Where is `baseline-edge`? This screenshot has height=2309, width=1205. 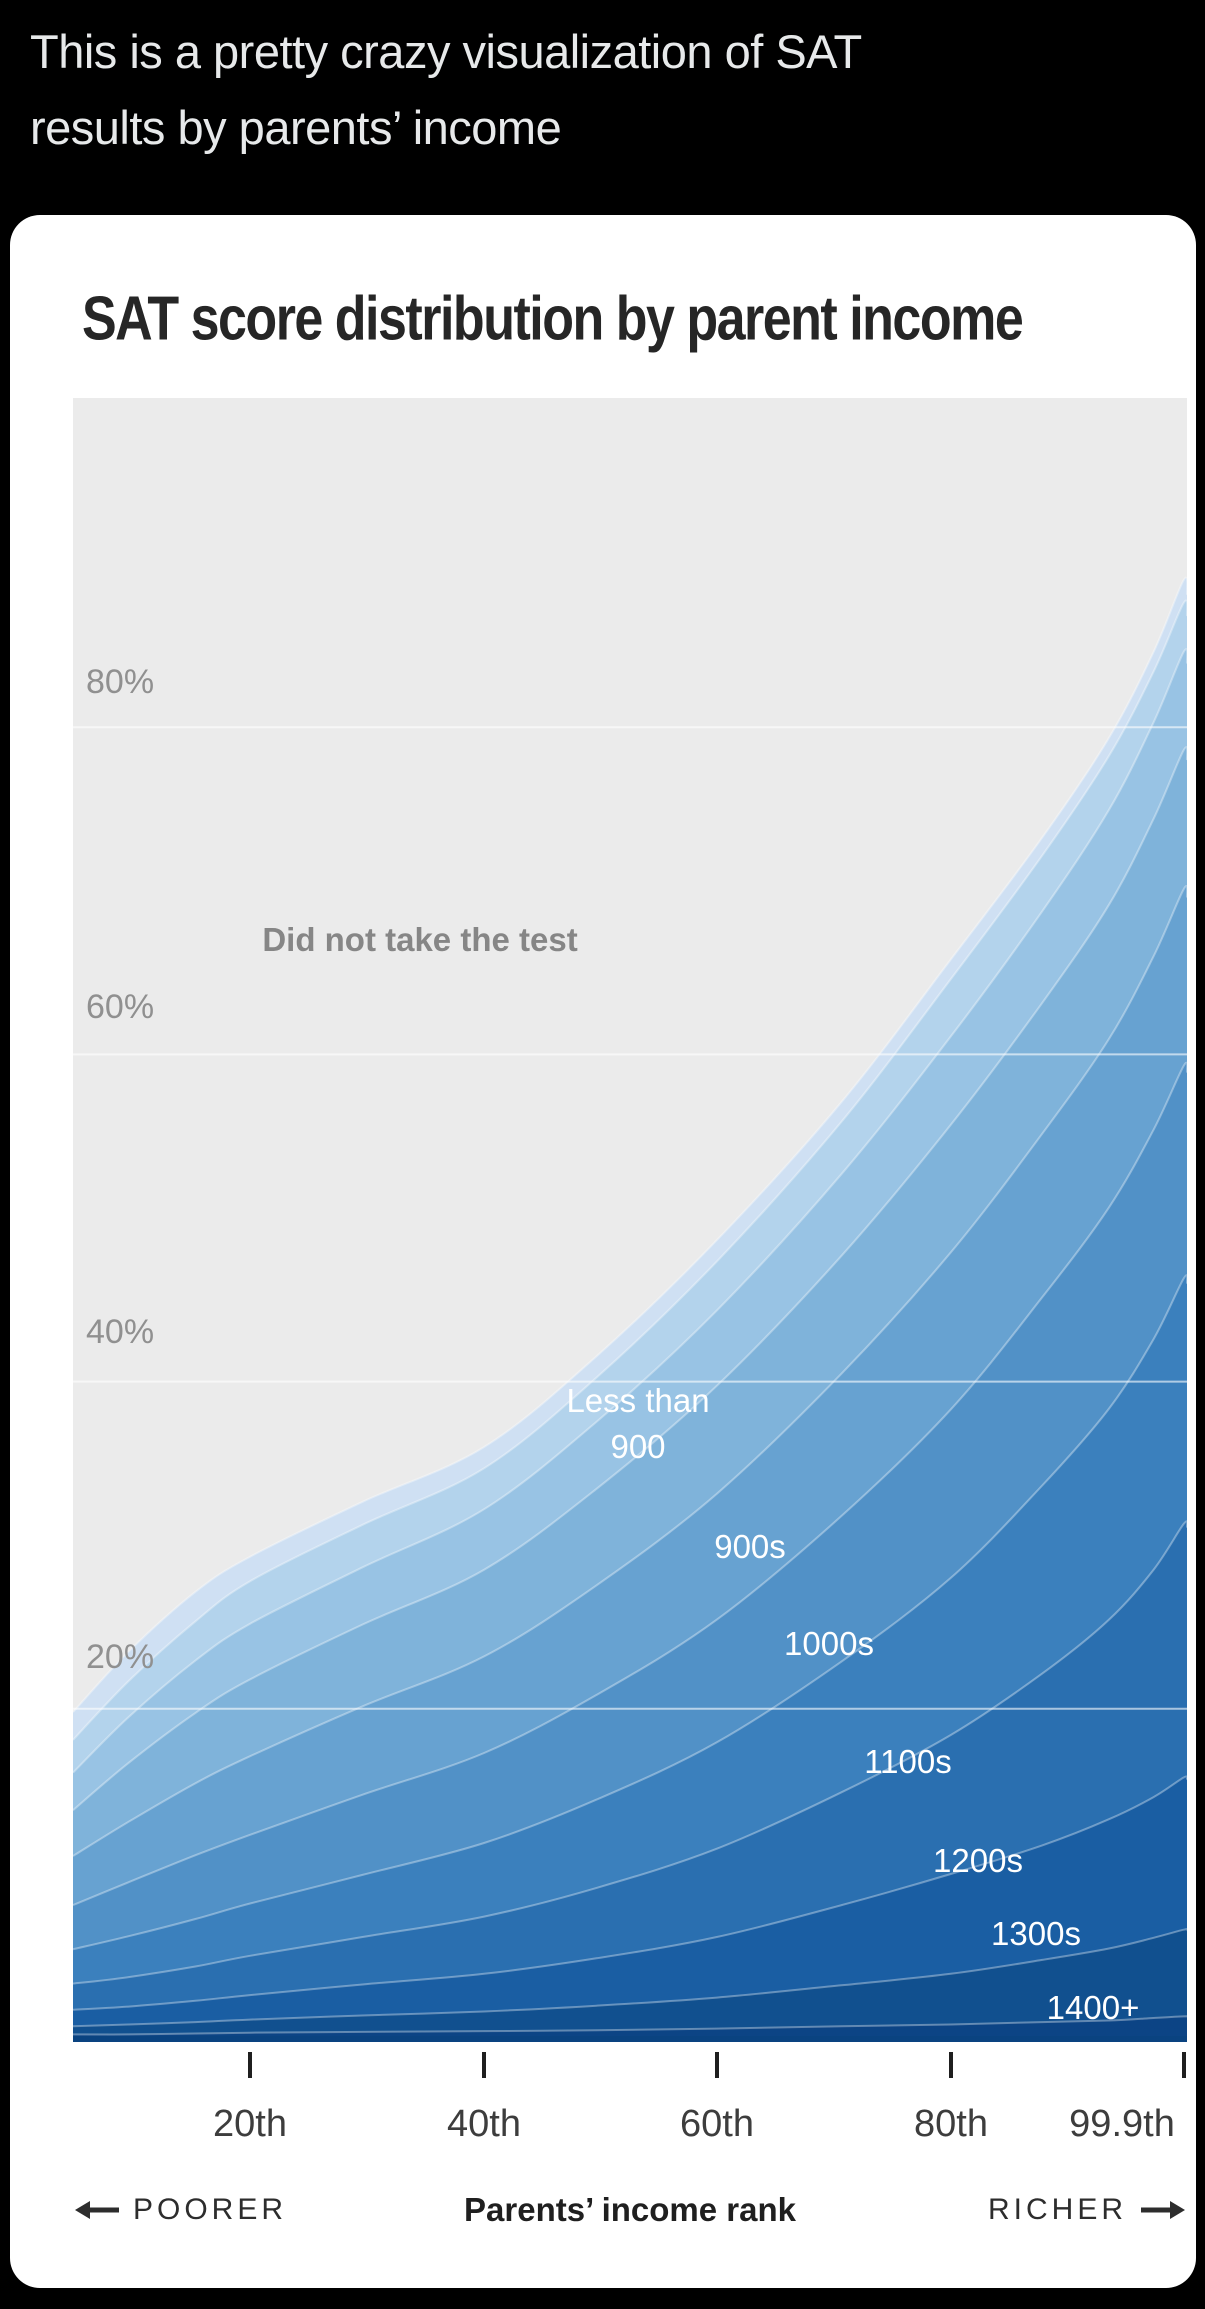 baseline-edge is located at coordinates (630, 2039).